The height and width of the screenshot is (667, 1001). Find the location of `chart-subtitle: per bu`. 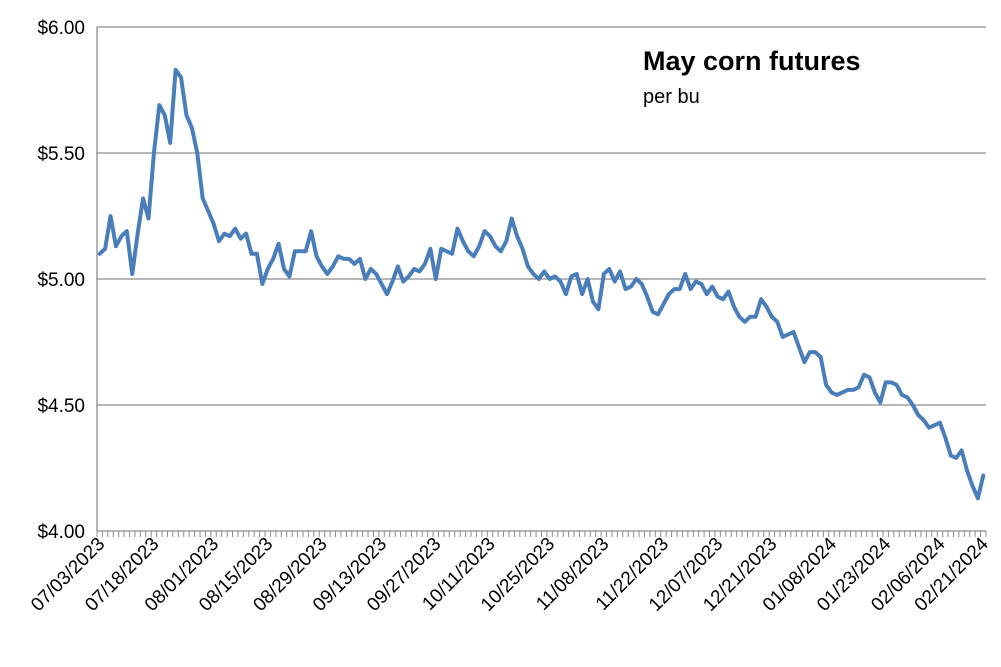

chart-subtitle: per bu is located at coordinates (671, 97).